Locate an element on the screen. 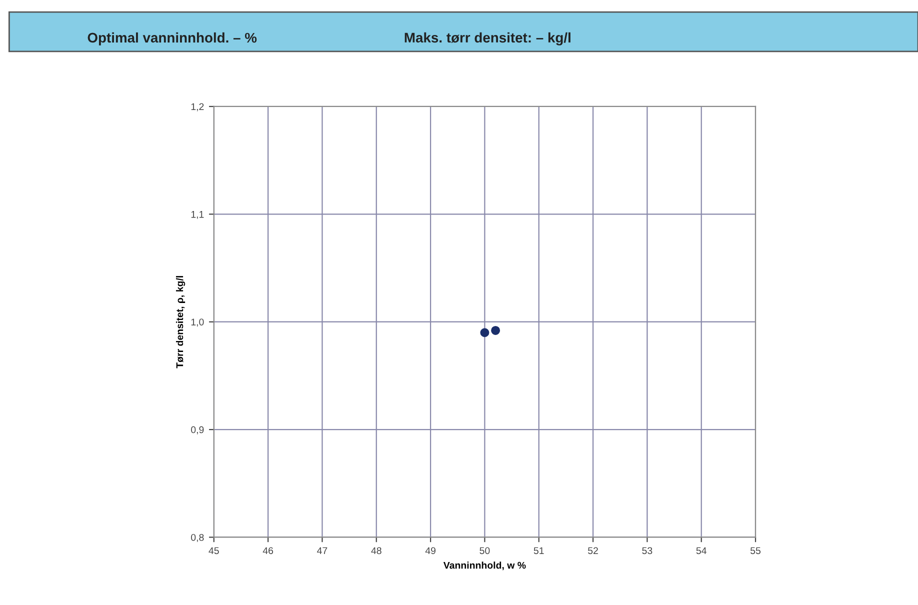  x-tick-label: 53 is located at coordinates (647, 550).